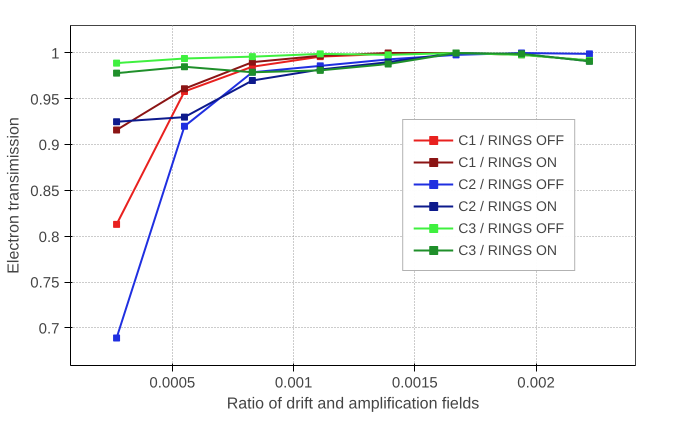  What do you see at coordinates (55, 53) in the screenshot?
I see `y-tick-label: 1` at bounding box center [55, 53].